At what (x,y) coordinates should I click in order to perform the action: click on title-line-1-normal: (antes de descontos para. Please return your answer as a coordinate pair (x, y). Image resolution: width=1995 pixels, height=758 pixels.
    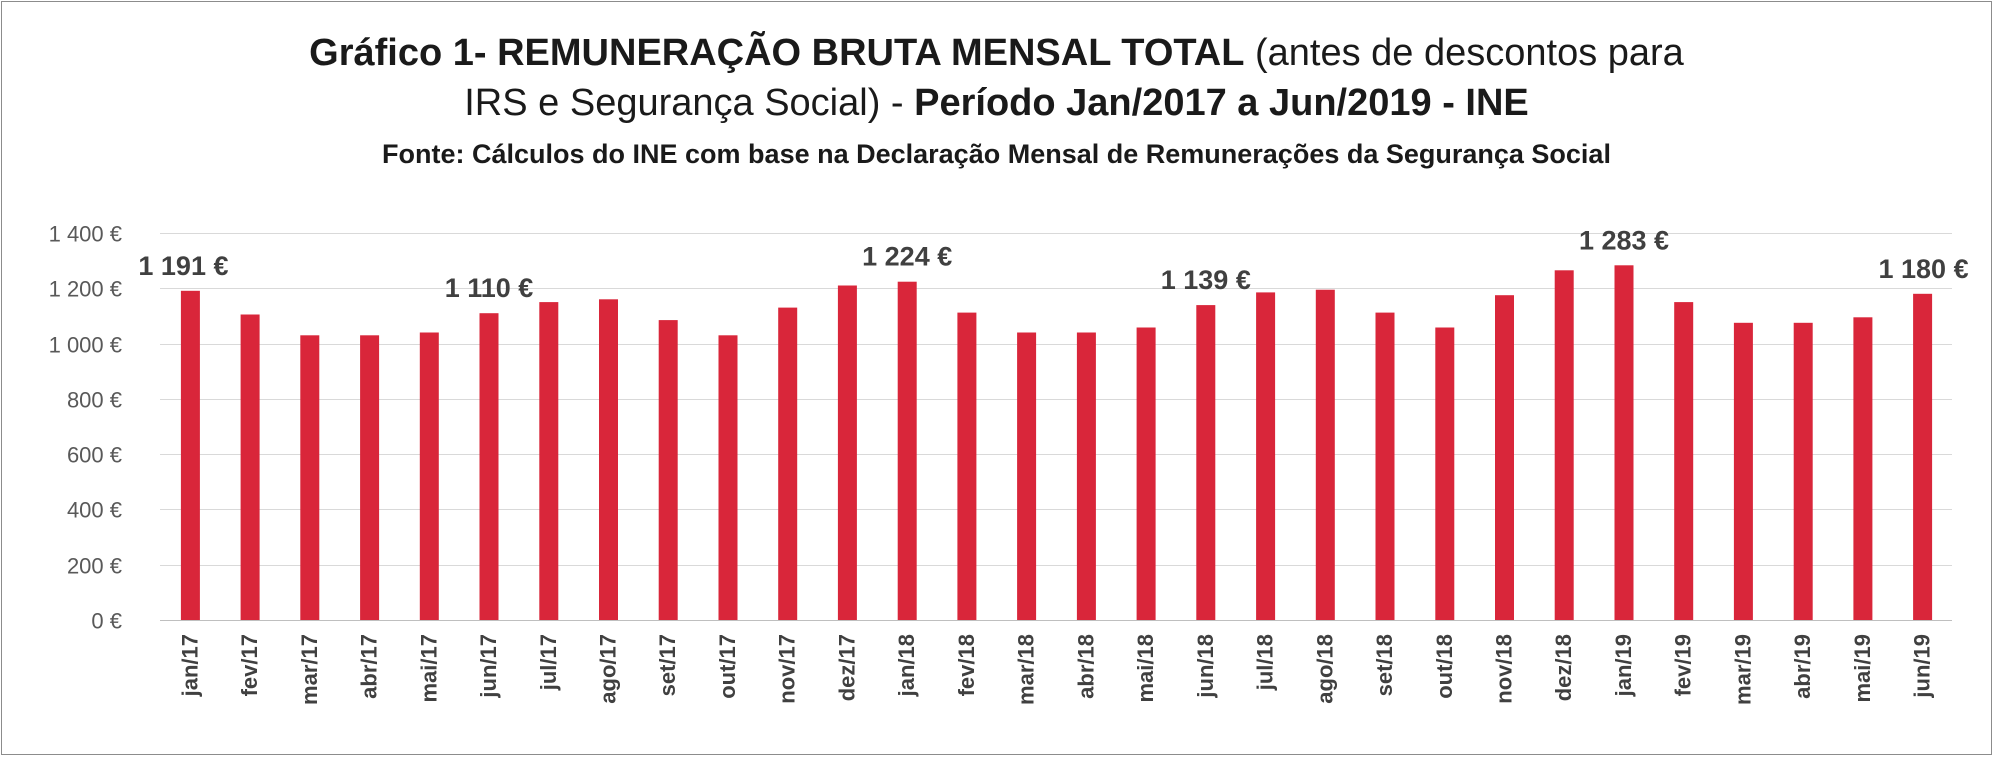
    Looking at the image, I should click on (1464, 53).